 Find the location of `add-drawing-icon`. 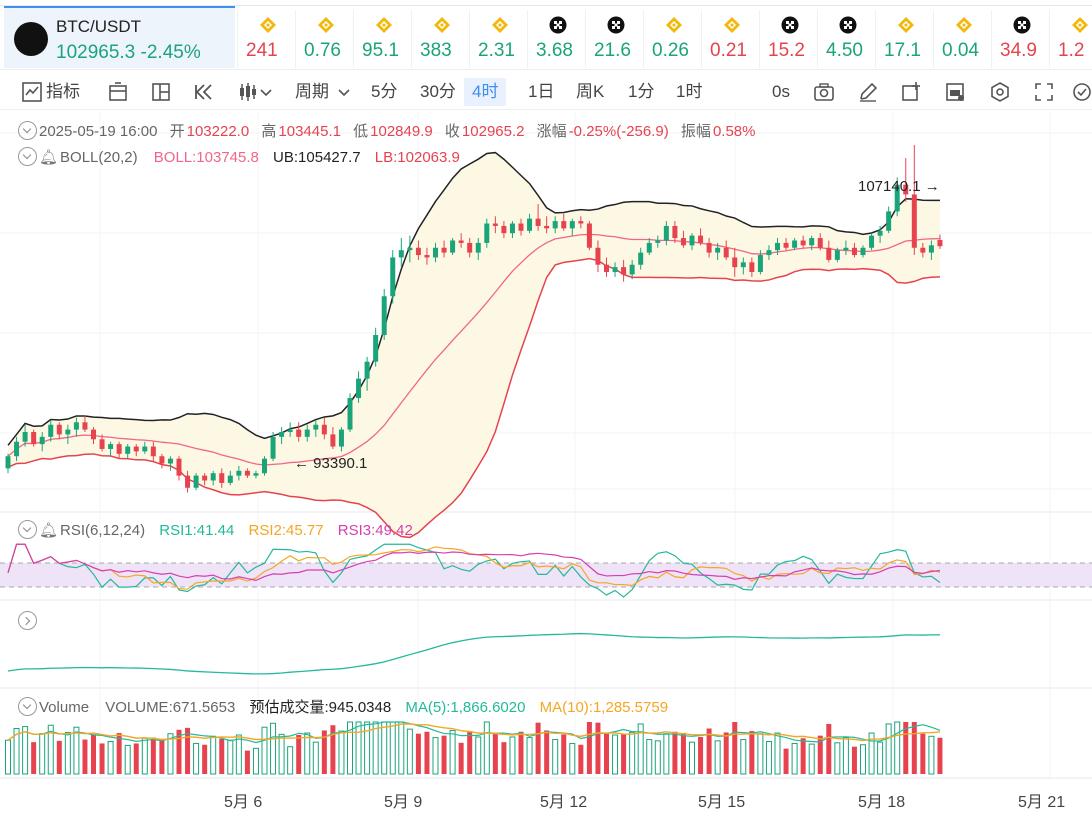

add-drawing-icon is located at coordinates (911, 92).